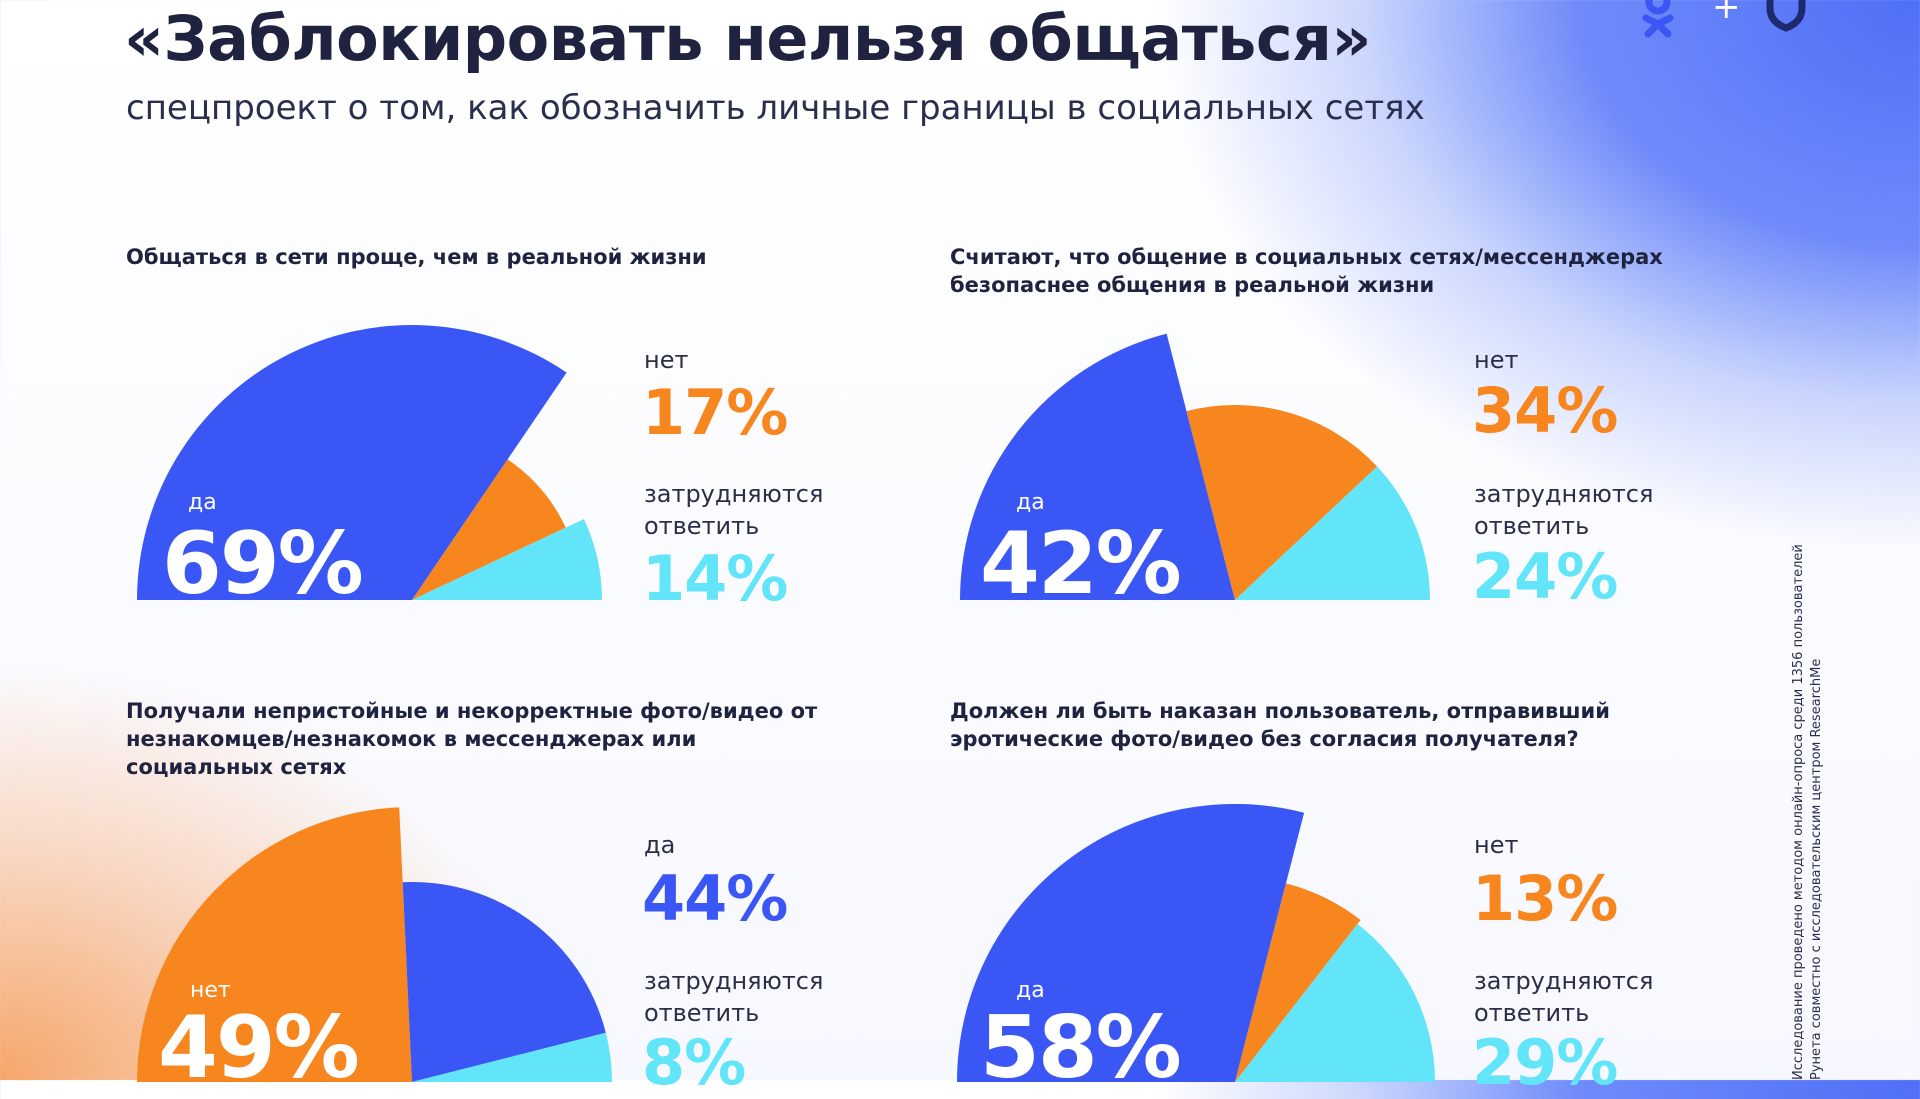 This screenshot has height=1099, width=1920. What do you see at coordinates (1545, 410) in the screenshot?
I see `legend-value-no: 34%` at bounding box center [1545, 410].